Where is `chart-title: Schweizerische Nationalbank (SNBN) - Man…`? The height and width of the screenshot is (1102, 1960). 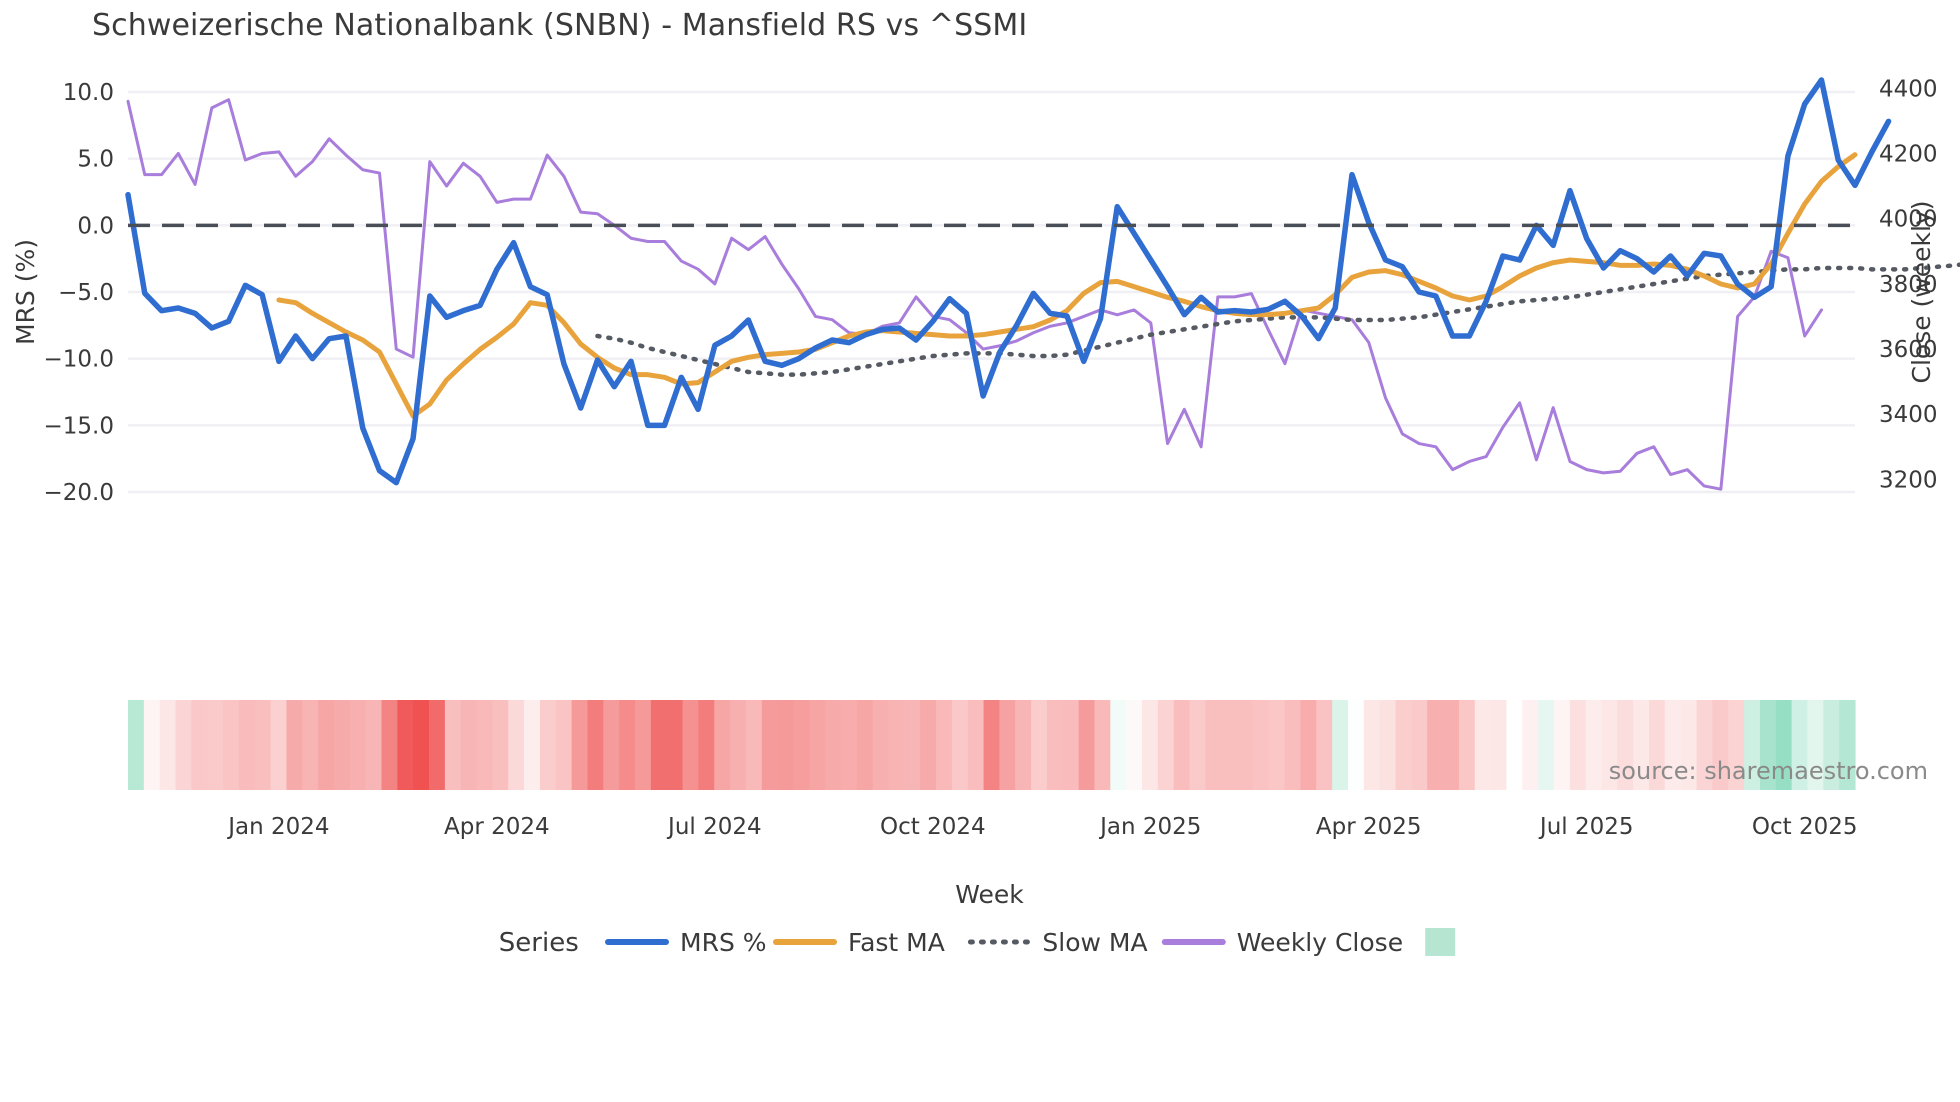 chart-title: Schweizerische Nationalbank (SNBN) - Man… is located at coordinates (560, 25).